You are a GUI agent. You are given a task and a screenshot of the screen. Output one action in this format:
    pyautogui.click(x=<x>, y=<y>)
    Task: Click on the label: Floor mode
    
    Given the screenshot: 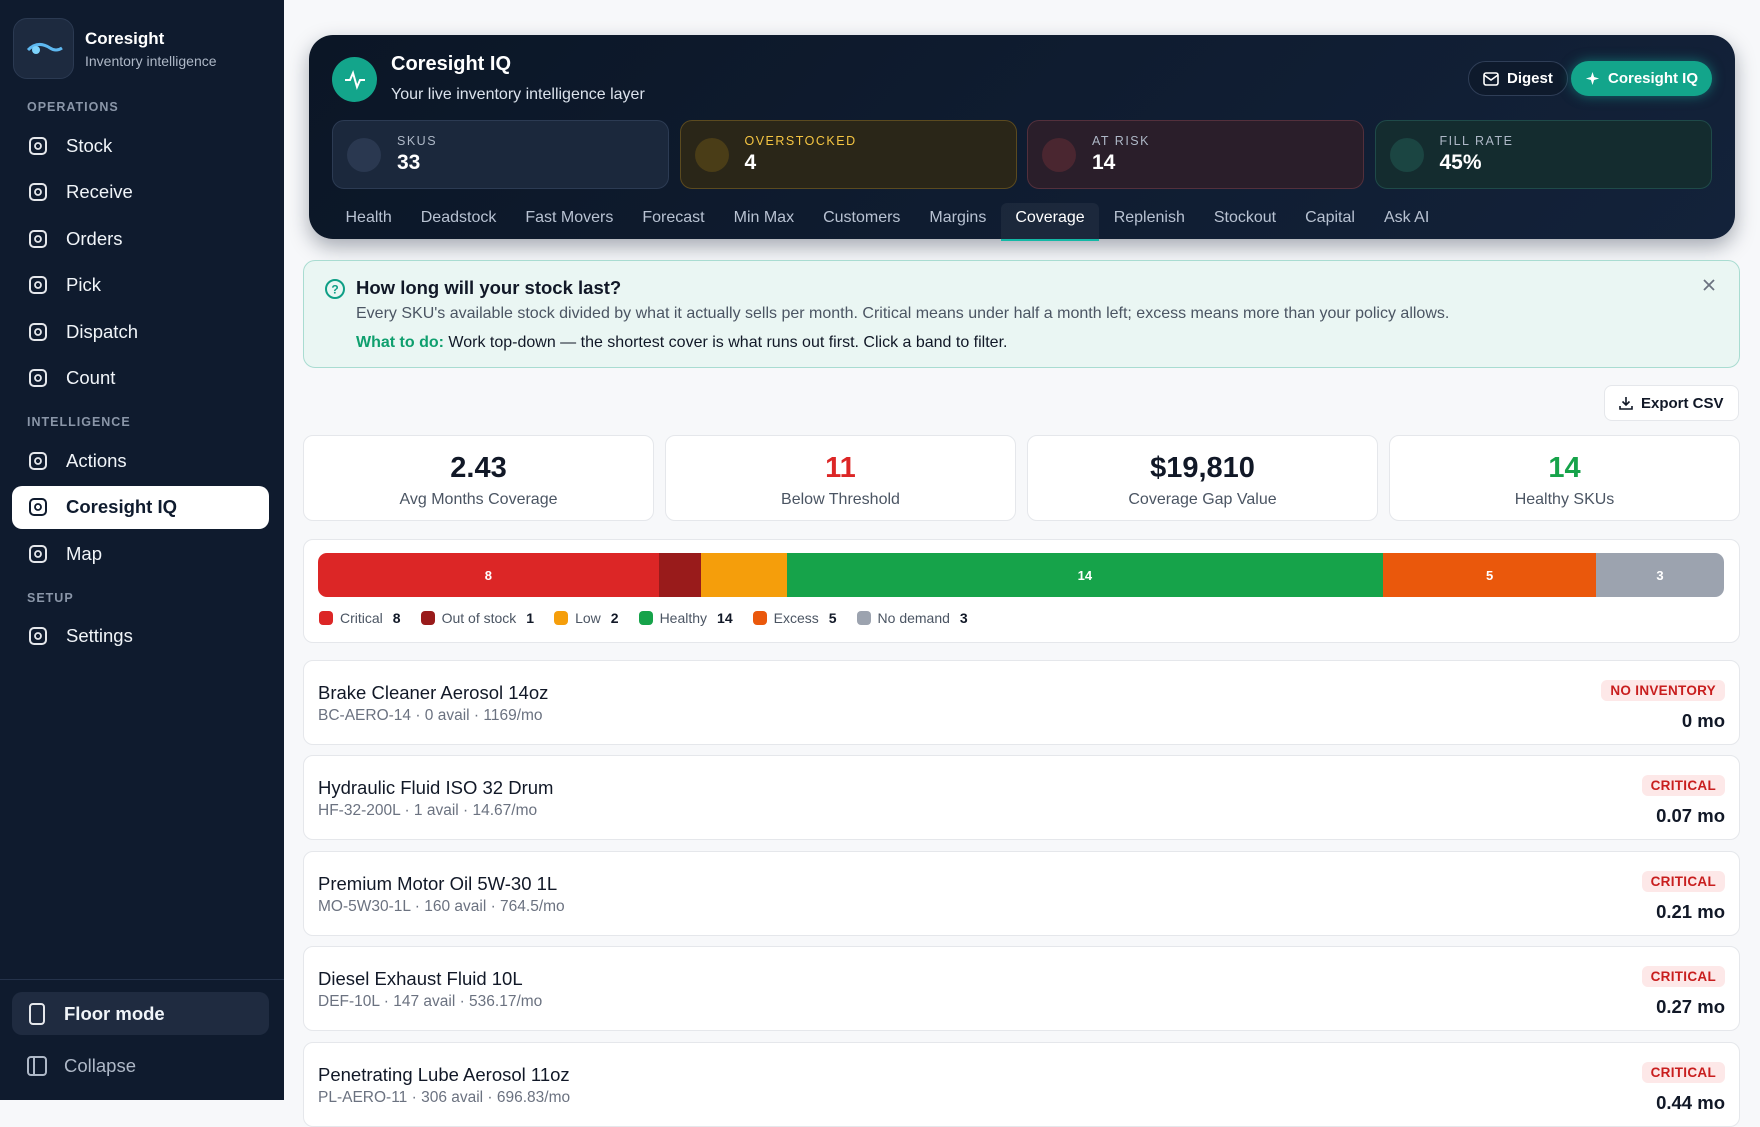 What is the action you would take?
    pyautogui.click(x=114, y=1013)
    